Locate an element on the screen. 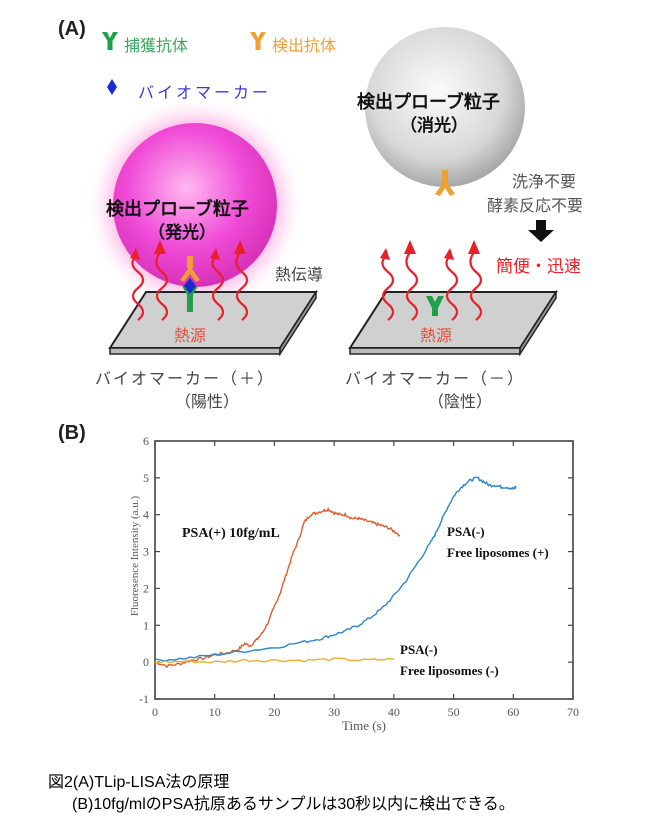 This screenshot has height=840, width=672. y-tick-label: 6 is located at coordinates (146, 441).